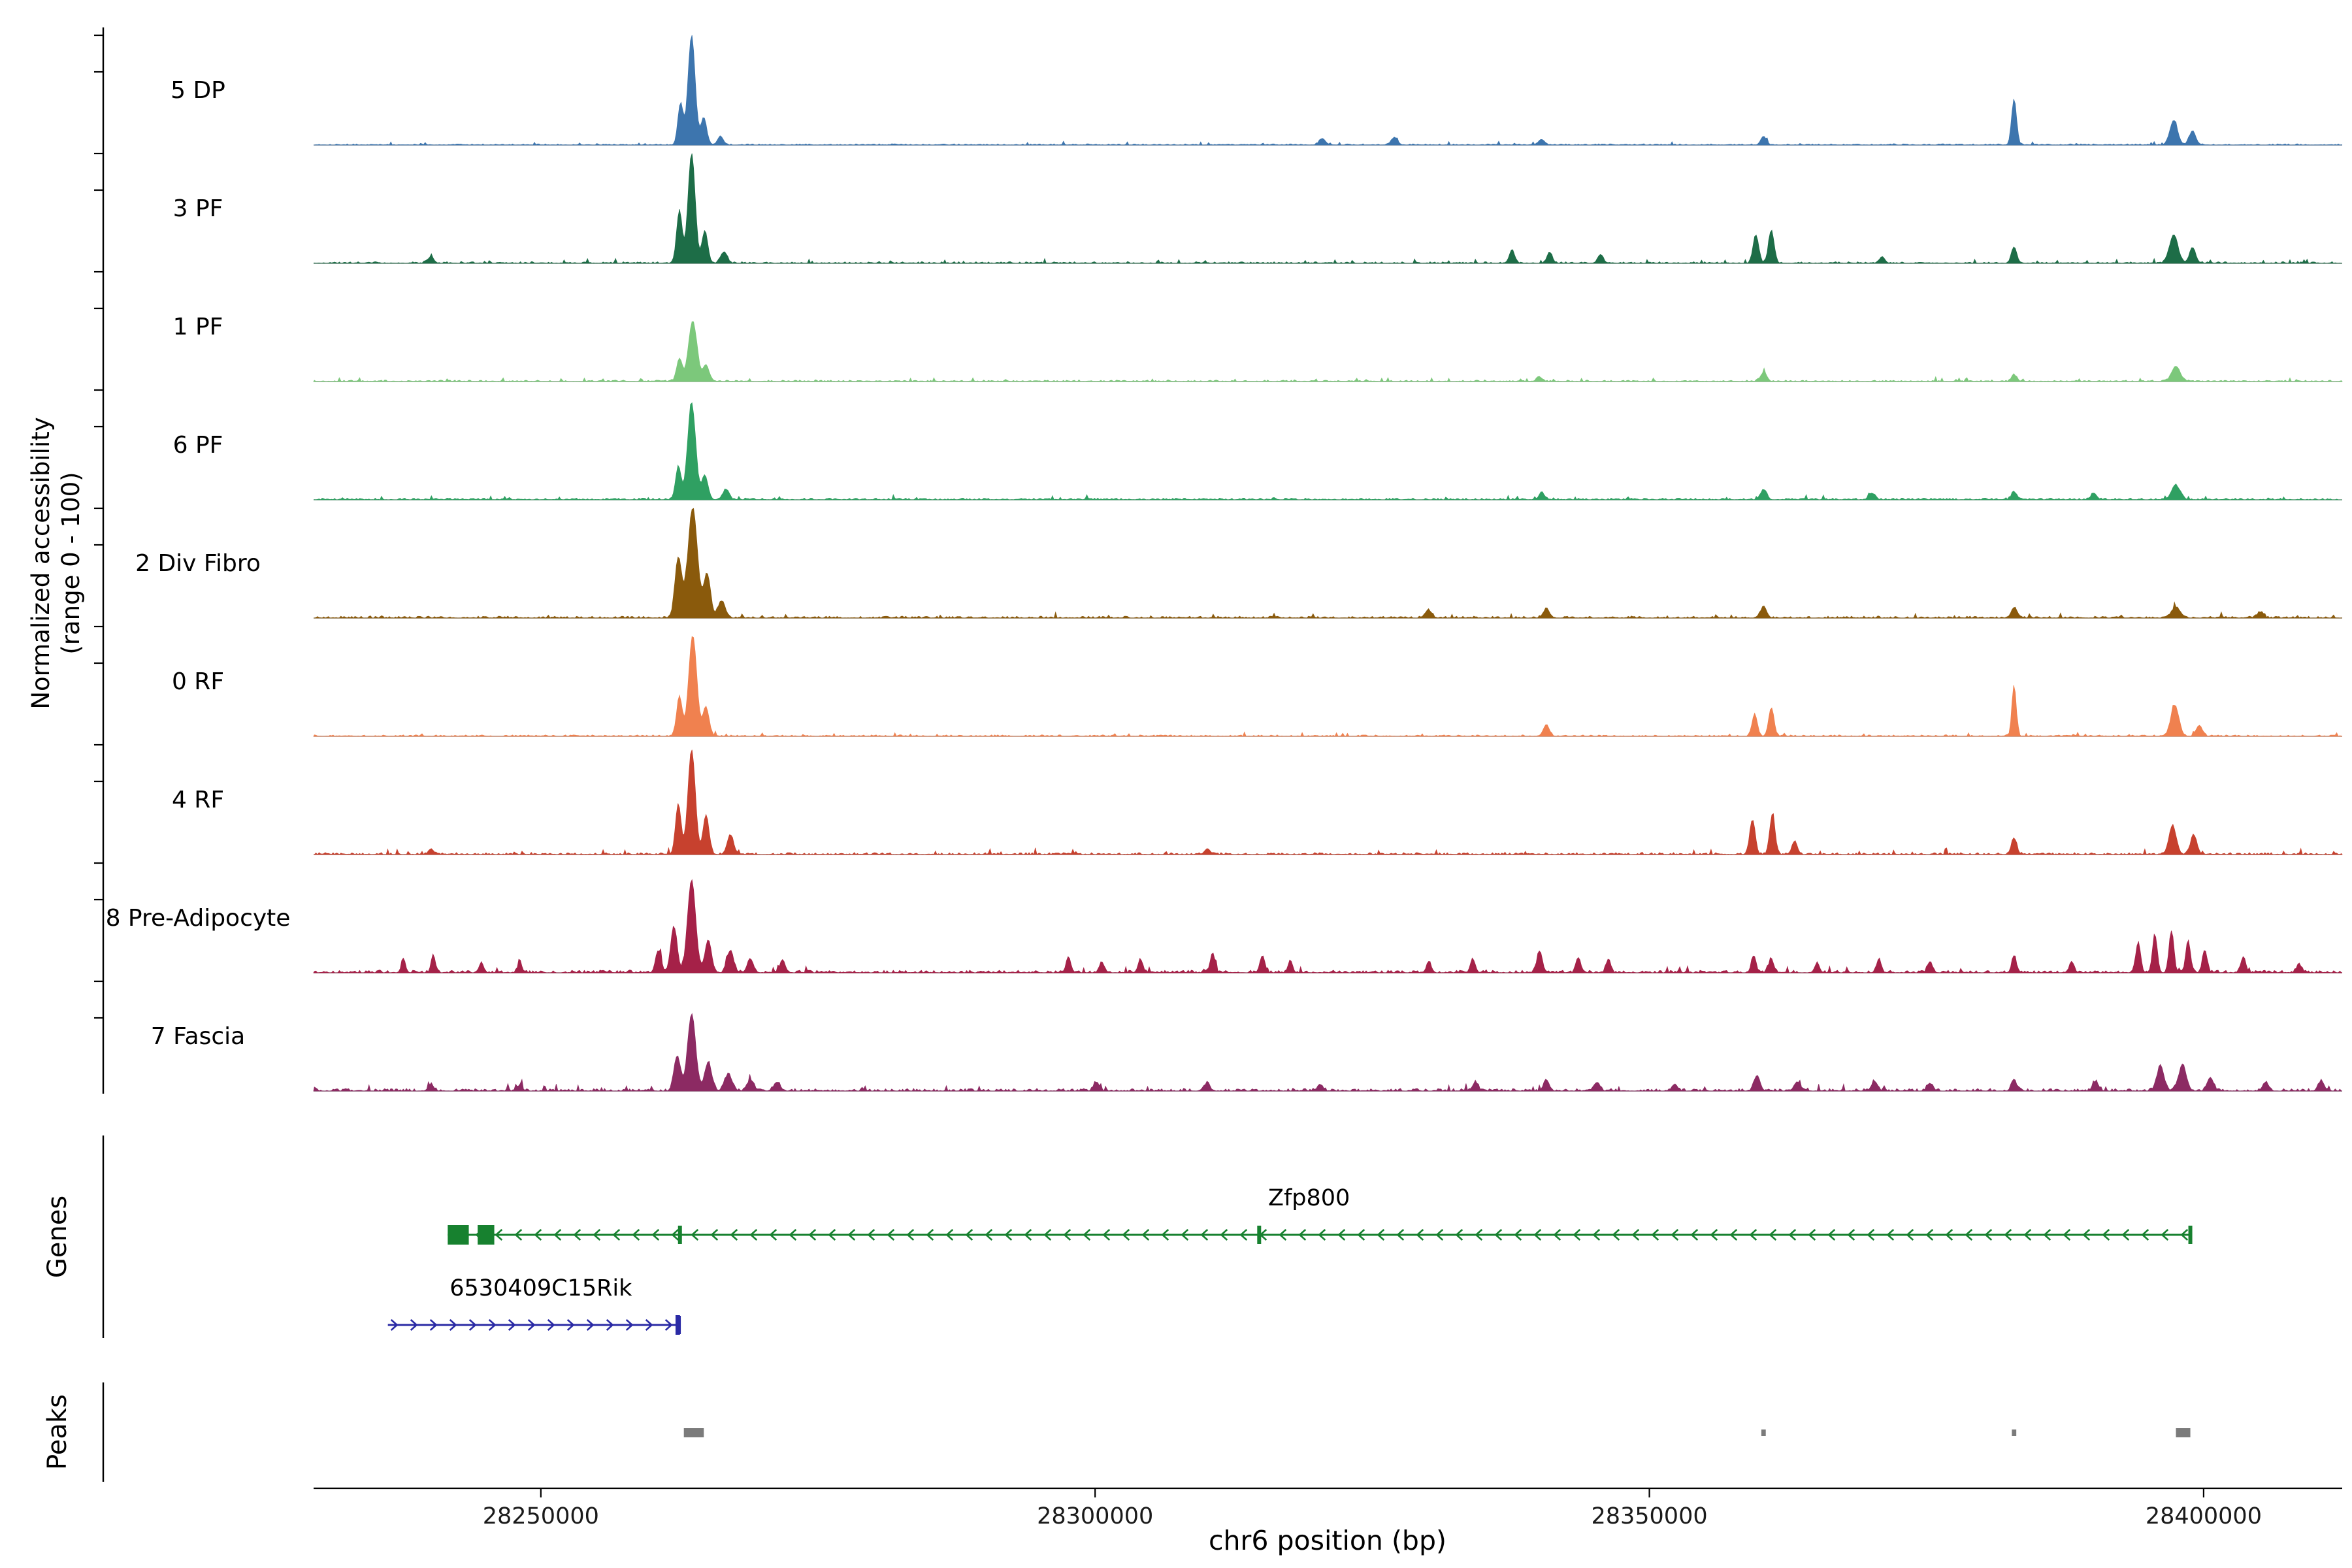  I want to click on gene-label: Zfp800, so click(1309, 1198).